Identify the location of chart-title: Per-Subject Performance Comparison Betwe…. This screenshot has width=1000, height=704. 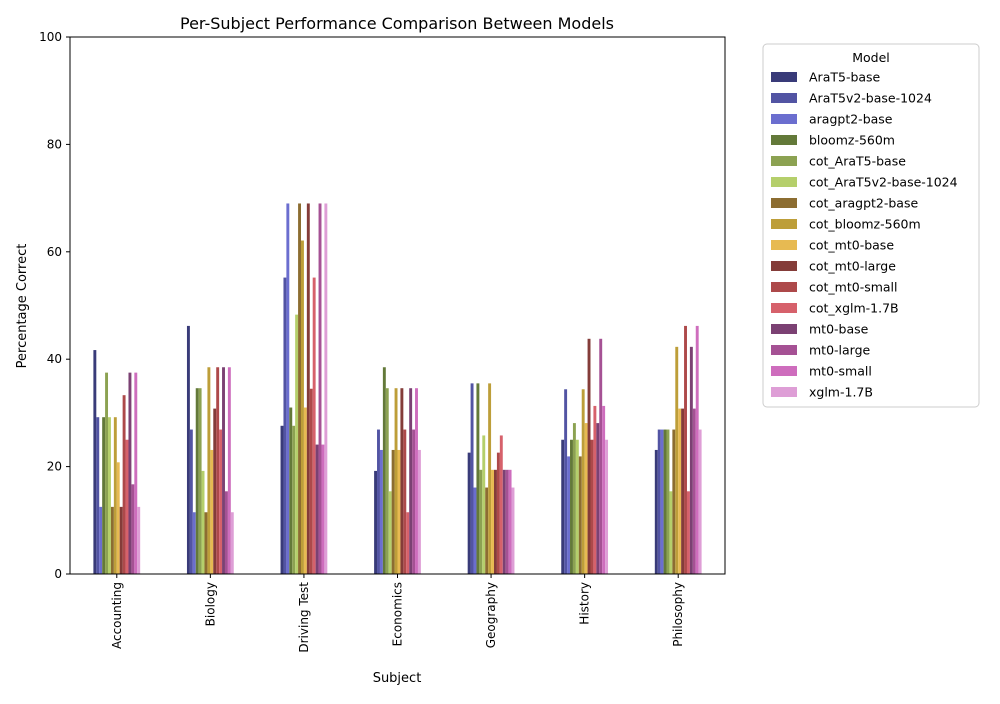
(397, 23).